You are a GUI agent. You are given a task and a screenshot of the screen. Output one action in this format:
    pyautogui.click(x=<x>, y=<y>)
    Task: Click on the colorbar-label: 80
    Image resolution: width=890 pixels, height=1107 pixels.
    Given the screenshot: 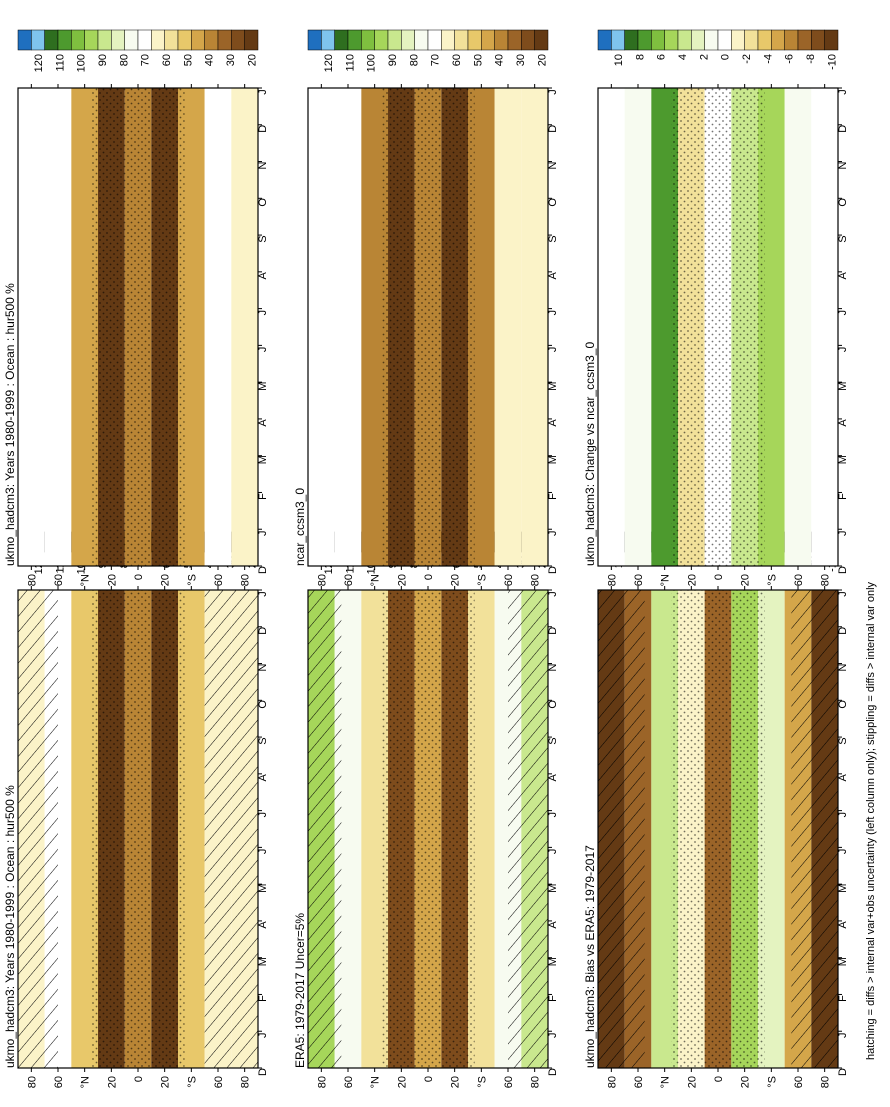 What is the action you would take?
    pyautogui.click(x=124, y=60)
    